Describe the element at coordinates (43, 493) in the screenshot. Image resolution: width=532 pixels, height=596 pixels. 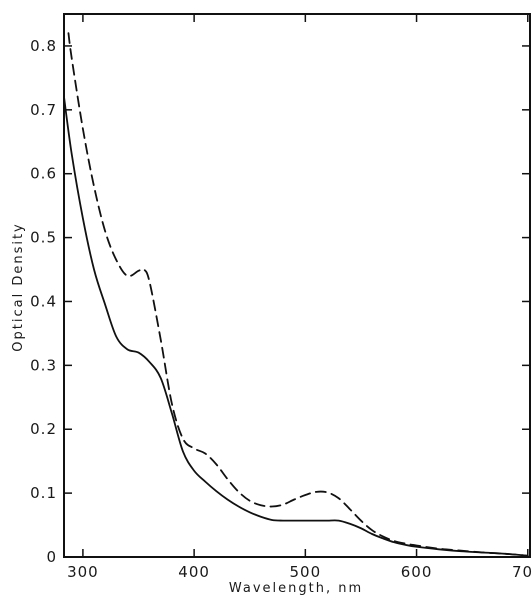
I see `y-tick-label: 0.1` at that location.